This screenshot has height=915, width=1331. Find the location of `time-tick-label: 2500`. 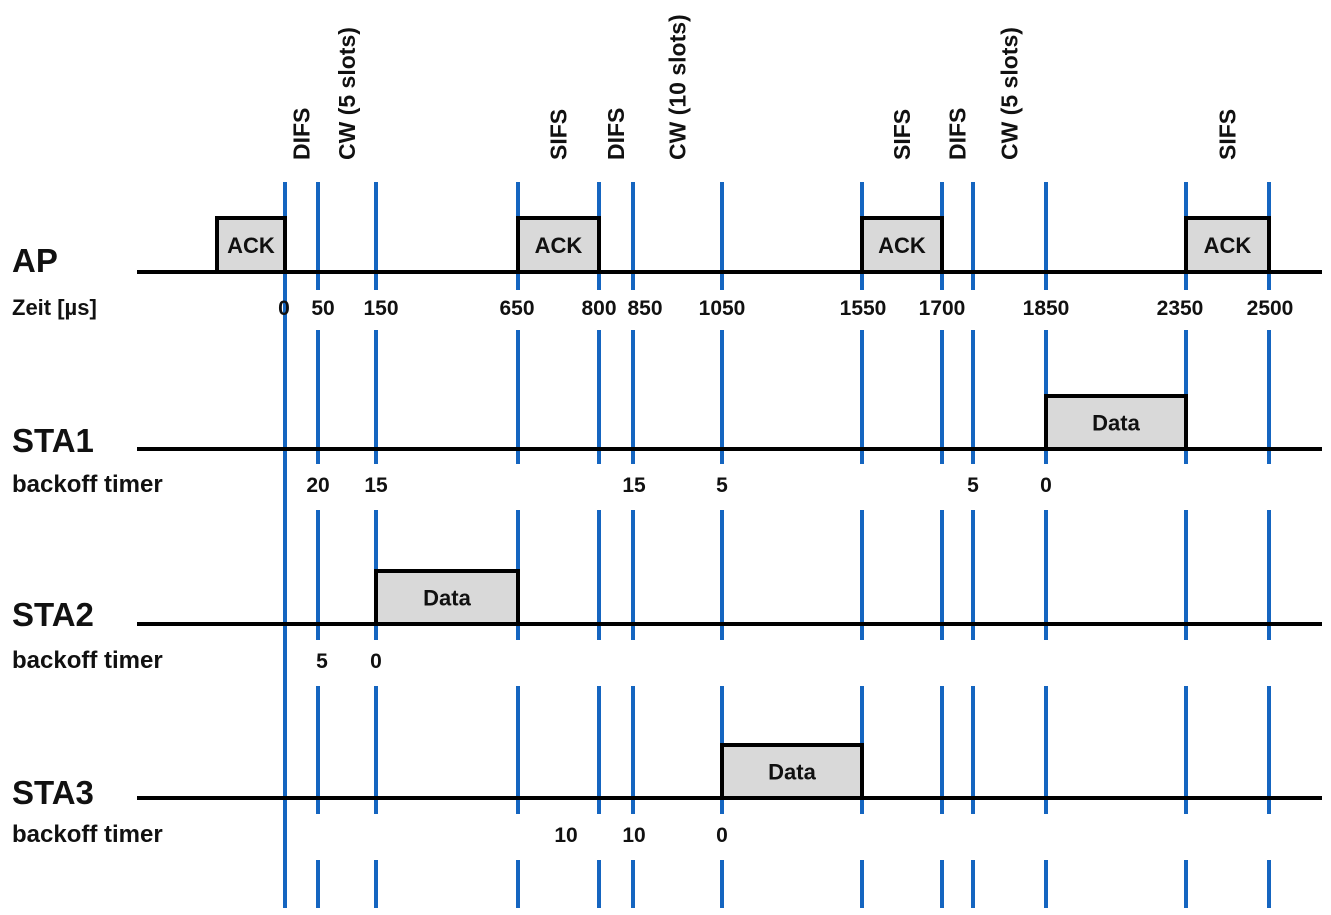

time-tick-label: 2500 is located at coordinates (1270, 308).